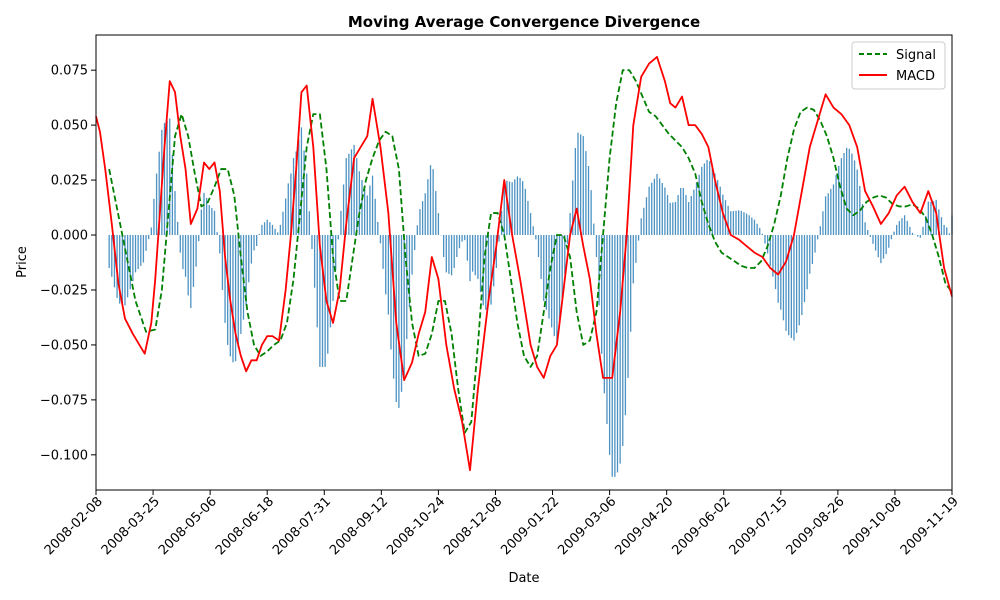 The width and height of the screenshot is (1000, 600). I want to click on y-tick-label: −0.050, so click(64, 345).